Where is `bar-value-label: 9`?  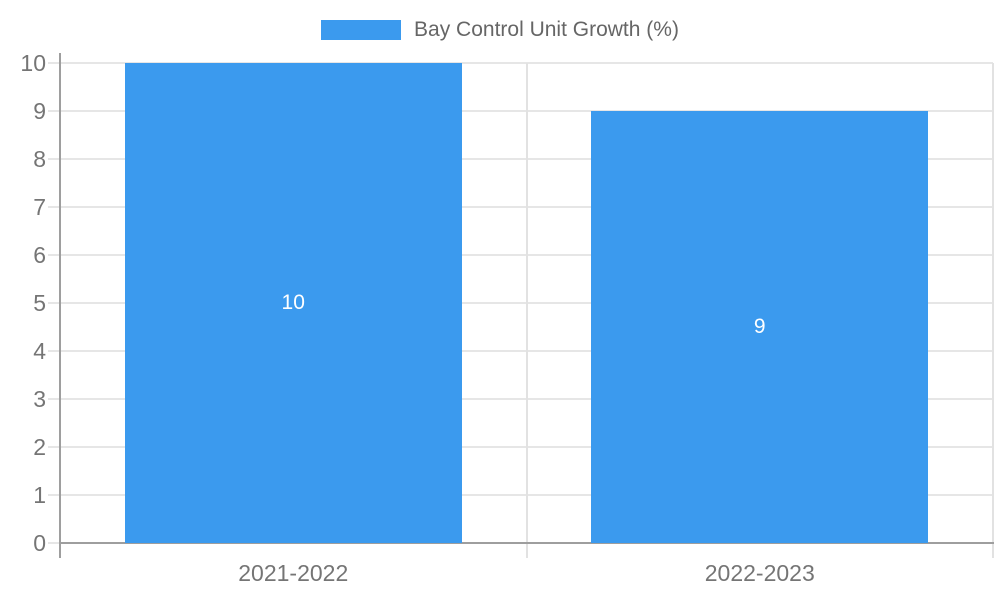 bar-value-label: 9 is located at coordinates (759, 326).